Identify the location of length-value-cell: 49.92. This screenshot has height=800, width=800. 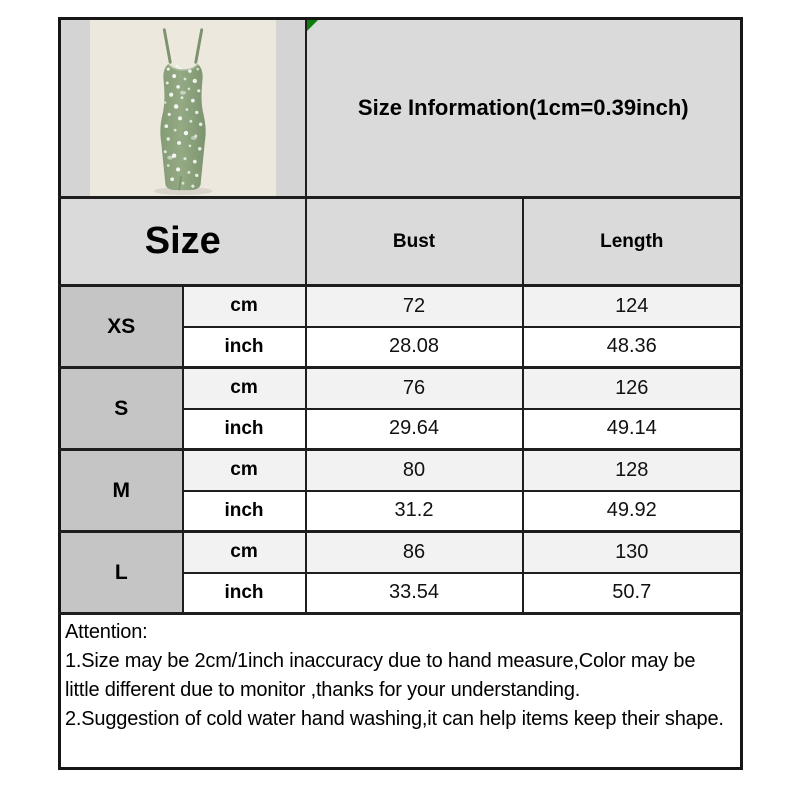
(632, 511).